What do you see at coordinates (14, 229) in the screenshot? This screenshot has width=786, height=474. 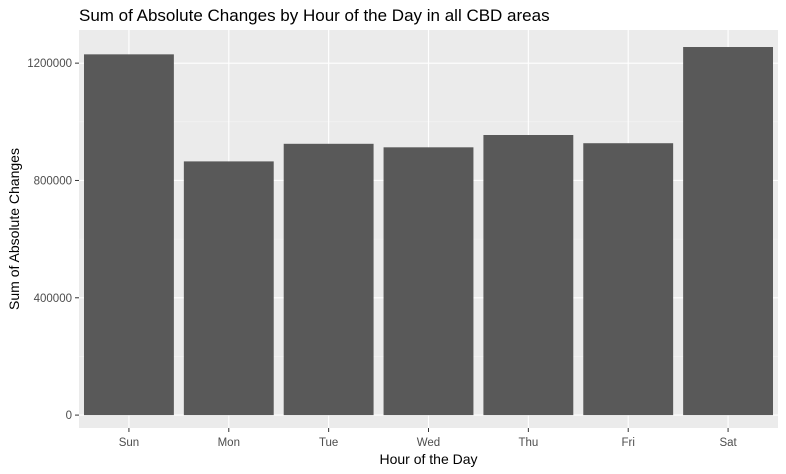 I see `y-axis-title: Sum of Absolute Changes` at bounding box center [14, 229].